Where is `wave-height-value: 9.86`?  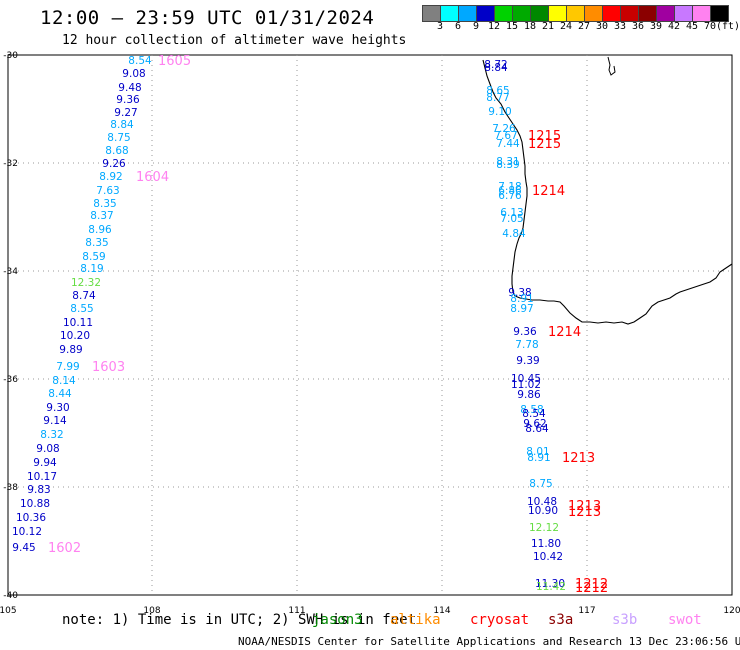 wave-height-value: 9.86 is located at coordinates (529, 395).